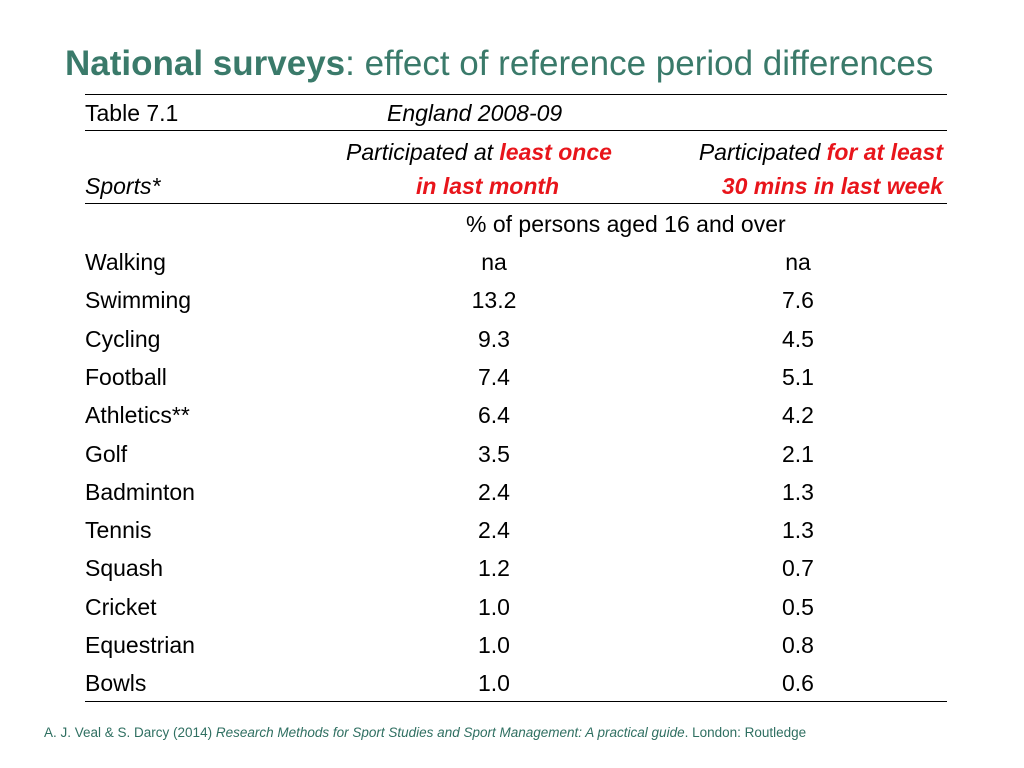  What do you see at coordinates (512, 607) in the screenshot?
I see `table-row: Cricket 1.0 0.5` at bounding box center [512, 607].